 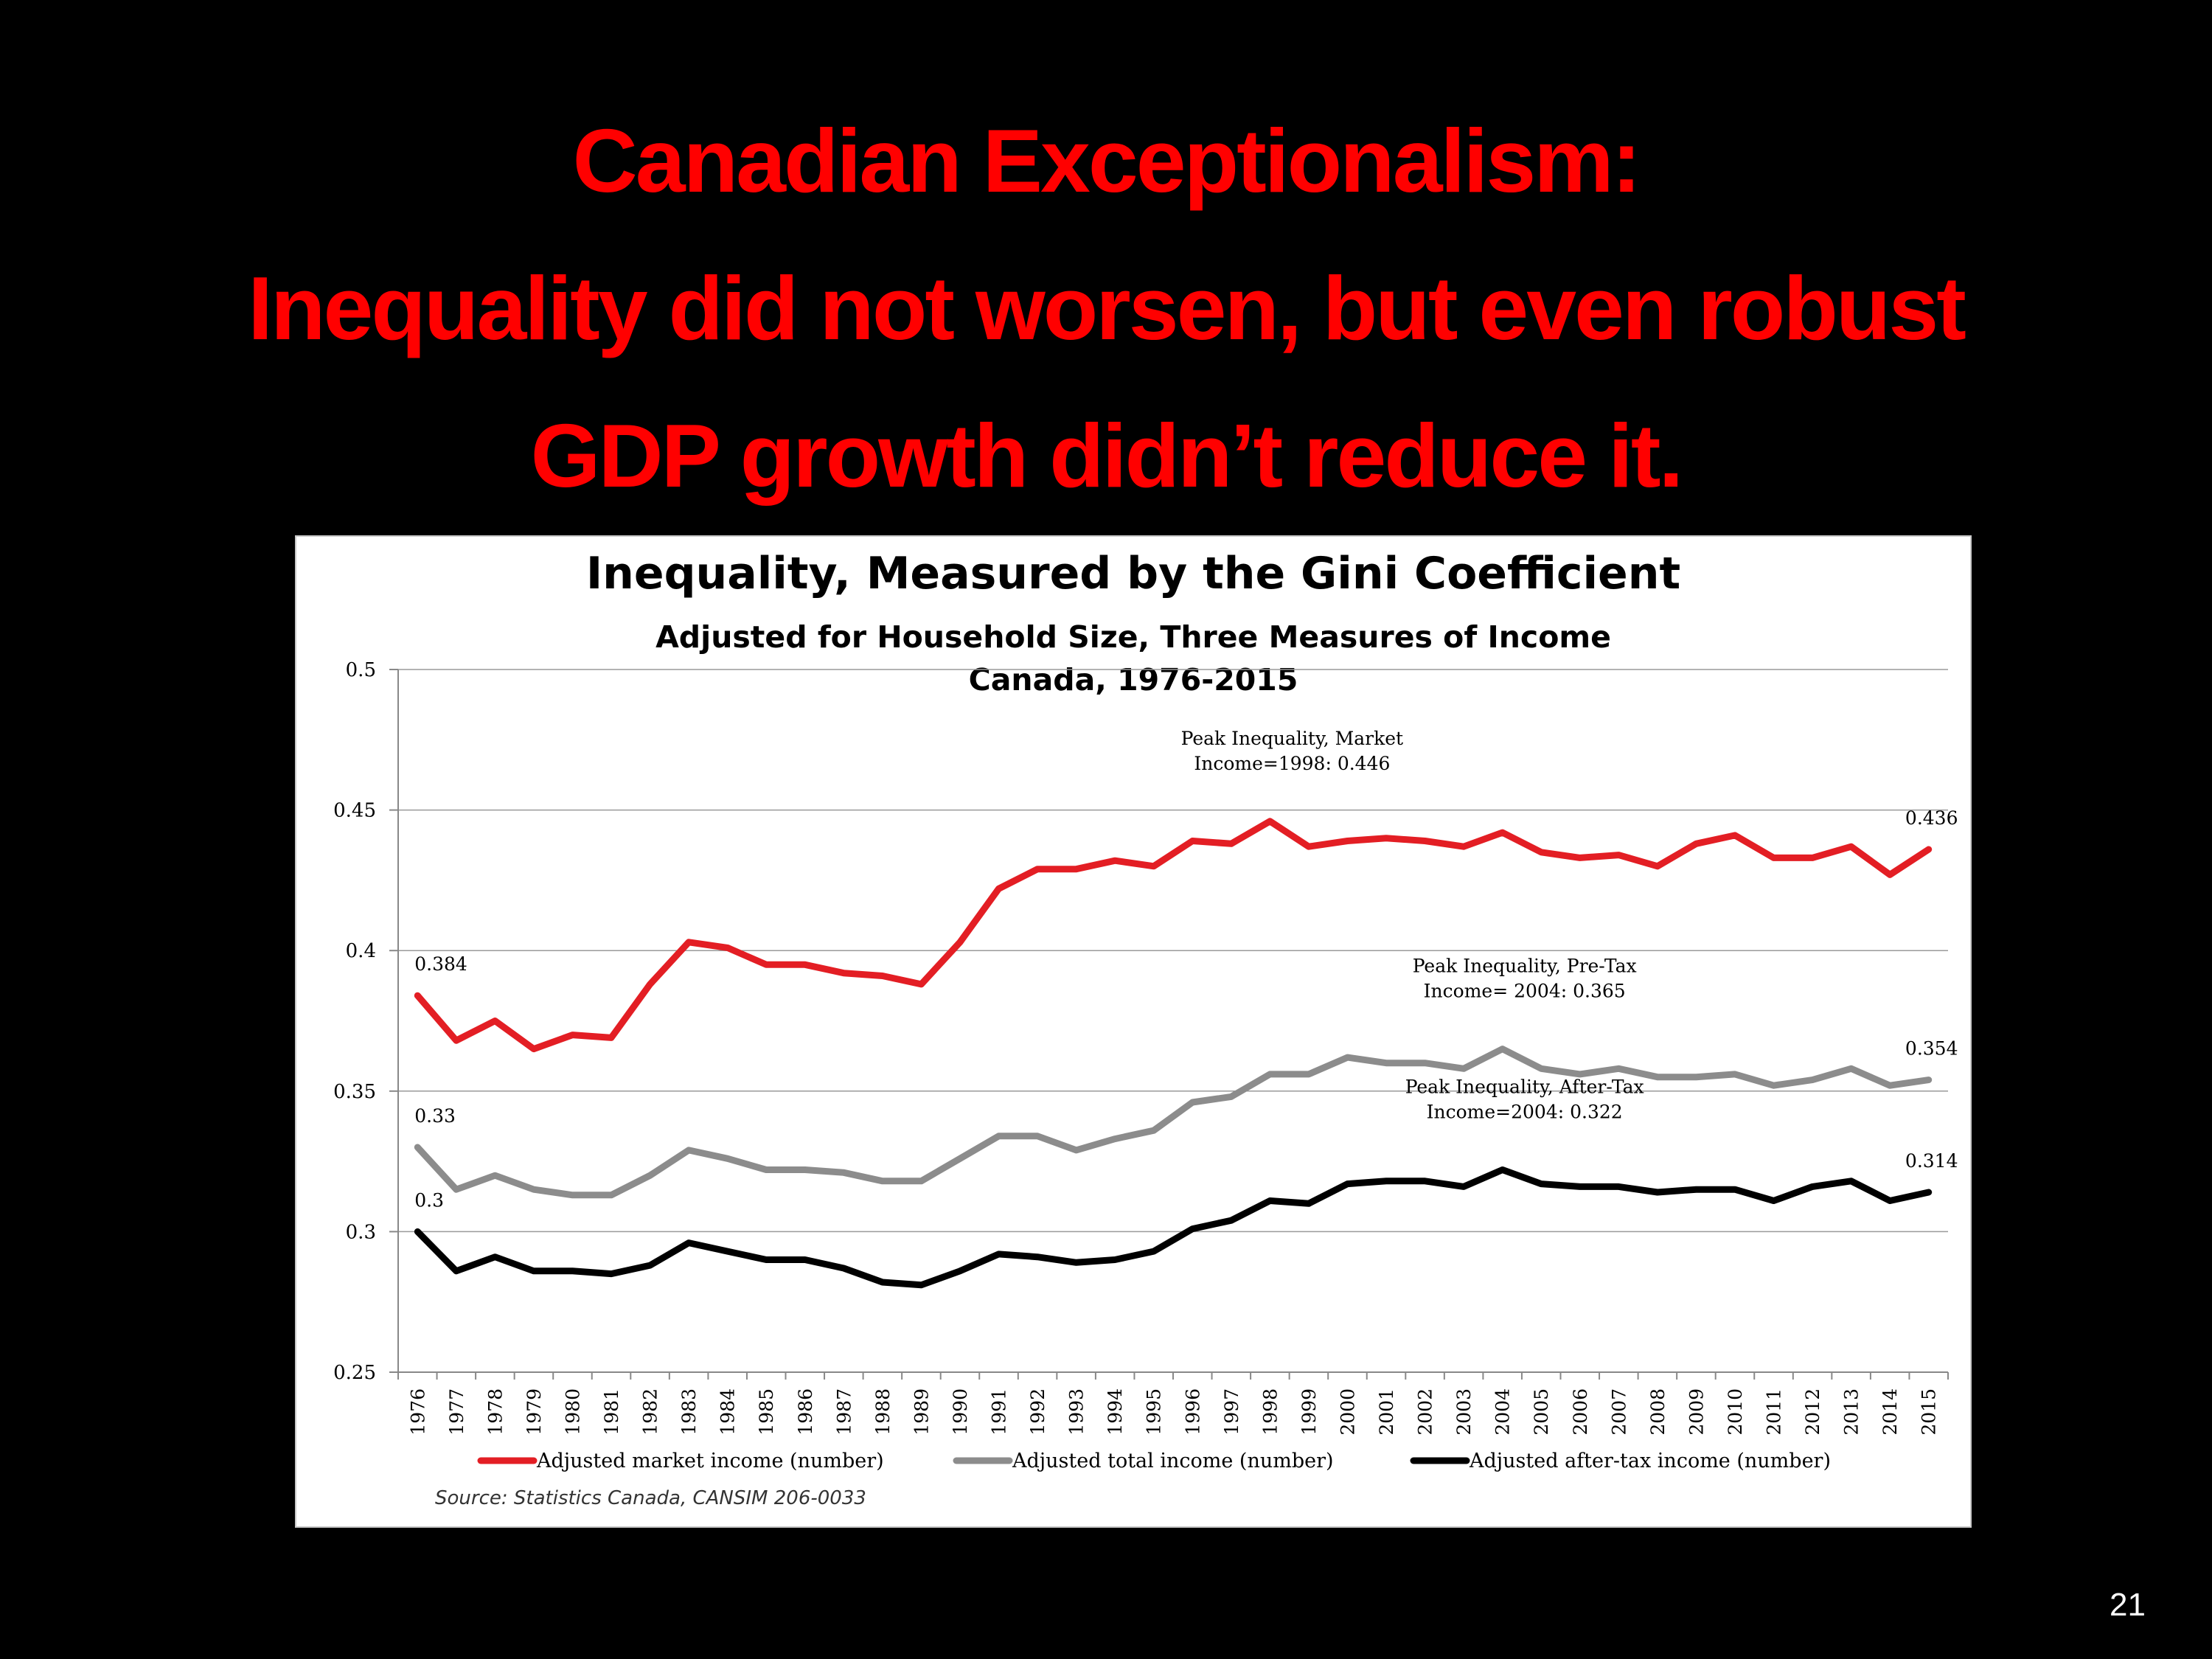 I want to click on chart-subtitle-line: Canada, 1976-2015, so click(x=1133, y=680).